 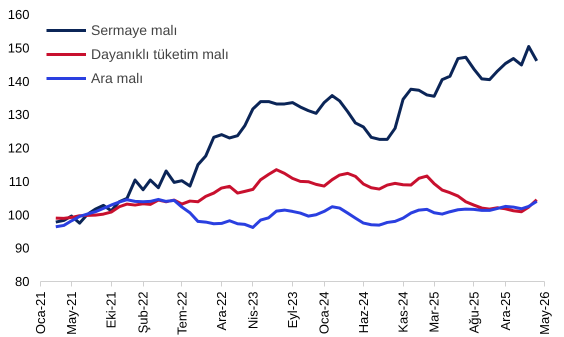 What do you see at coordinates (19, 148) in the screenshot?
I see `y-tick-label: 120` at bounding box center [19, 148].